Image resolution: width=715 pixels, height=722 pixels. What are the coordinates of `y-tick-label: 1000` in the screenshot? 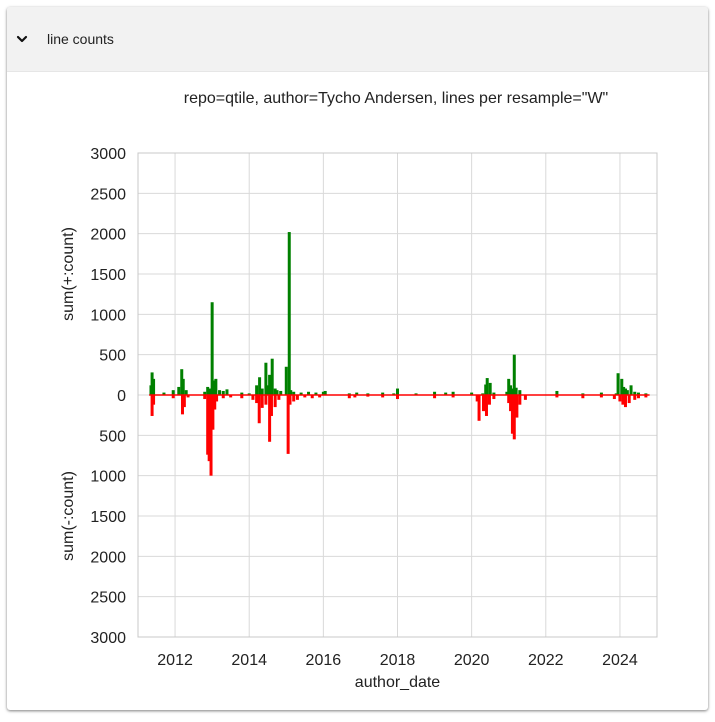 It's located at (108, 315).